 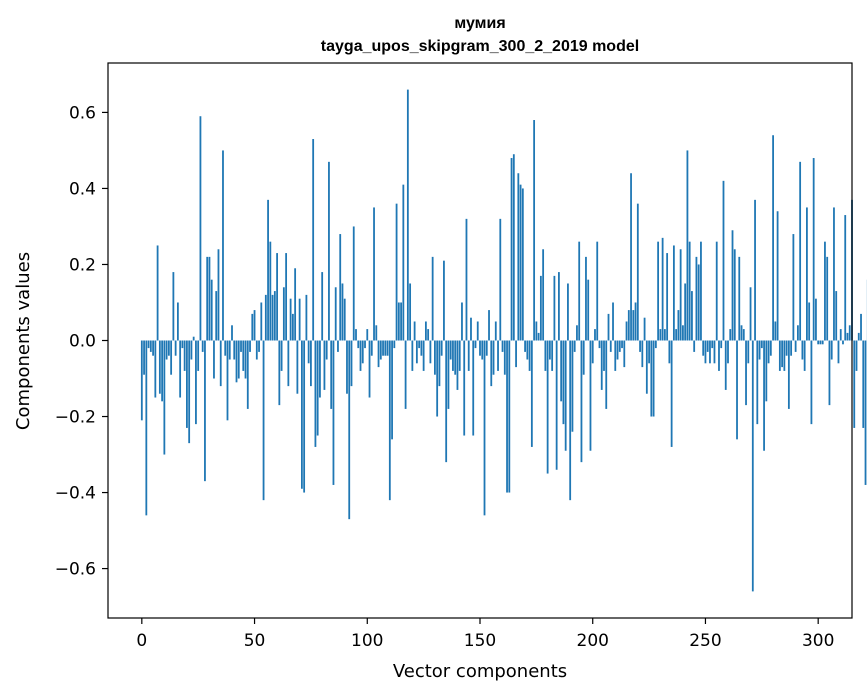 What do you see at coordinates (82, 189) in the screenshot?
I see `y-tick-label: 0.4` at bounding box center [82, 189].